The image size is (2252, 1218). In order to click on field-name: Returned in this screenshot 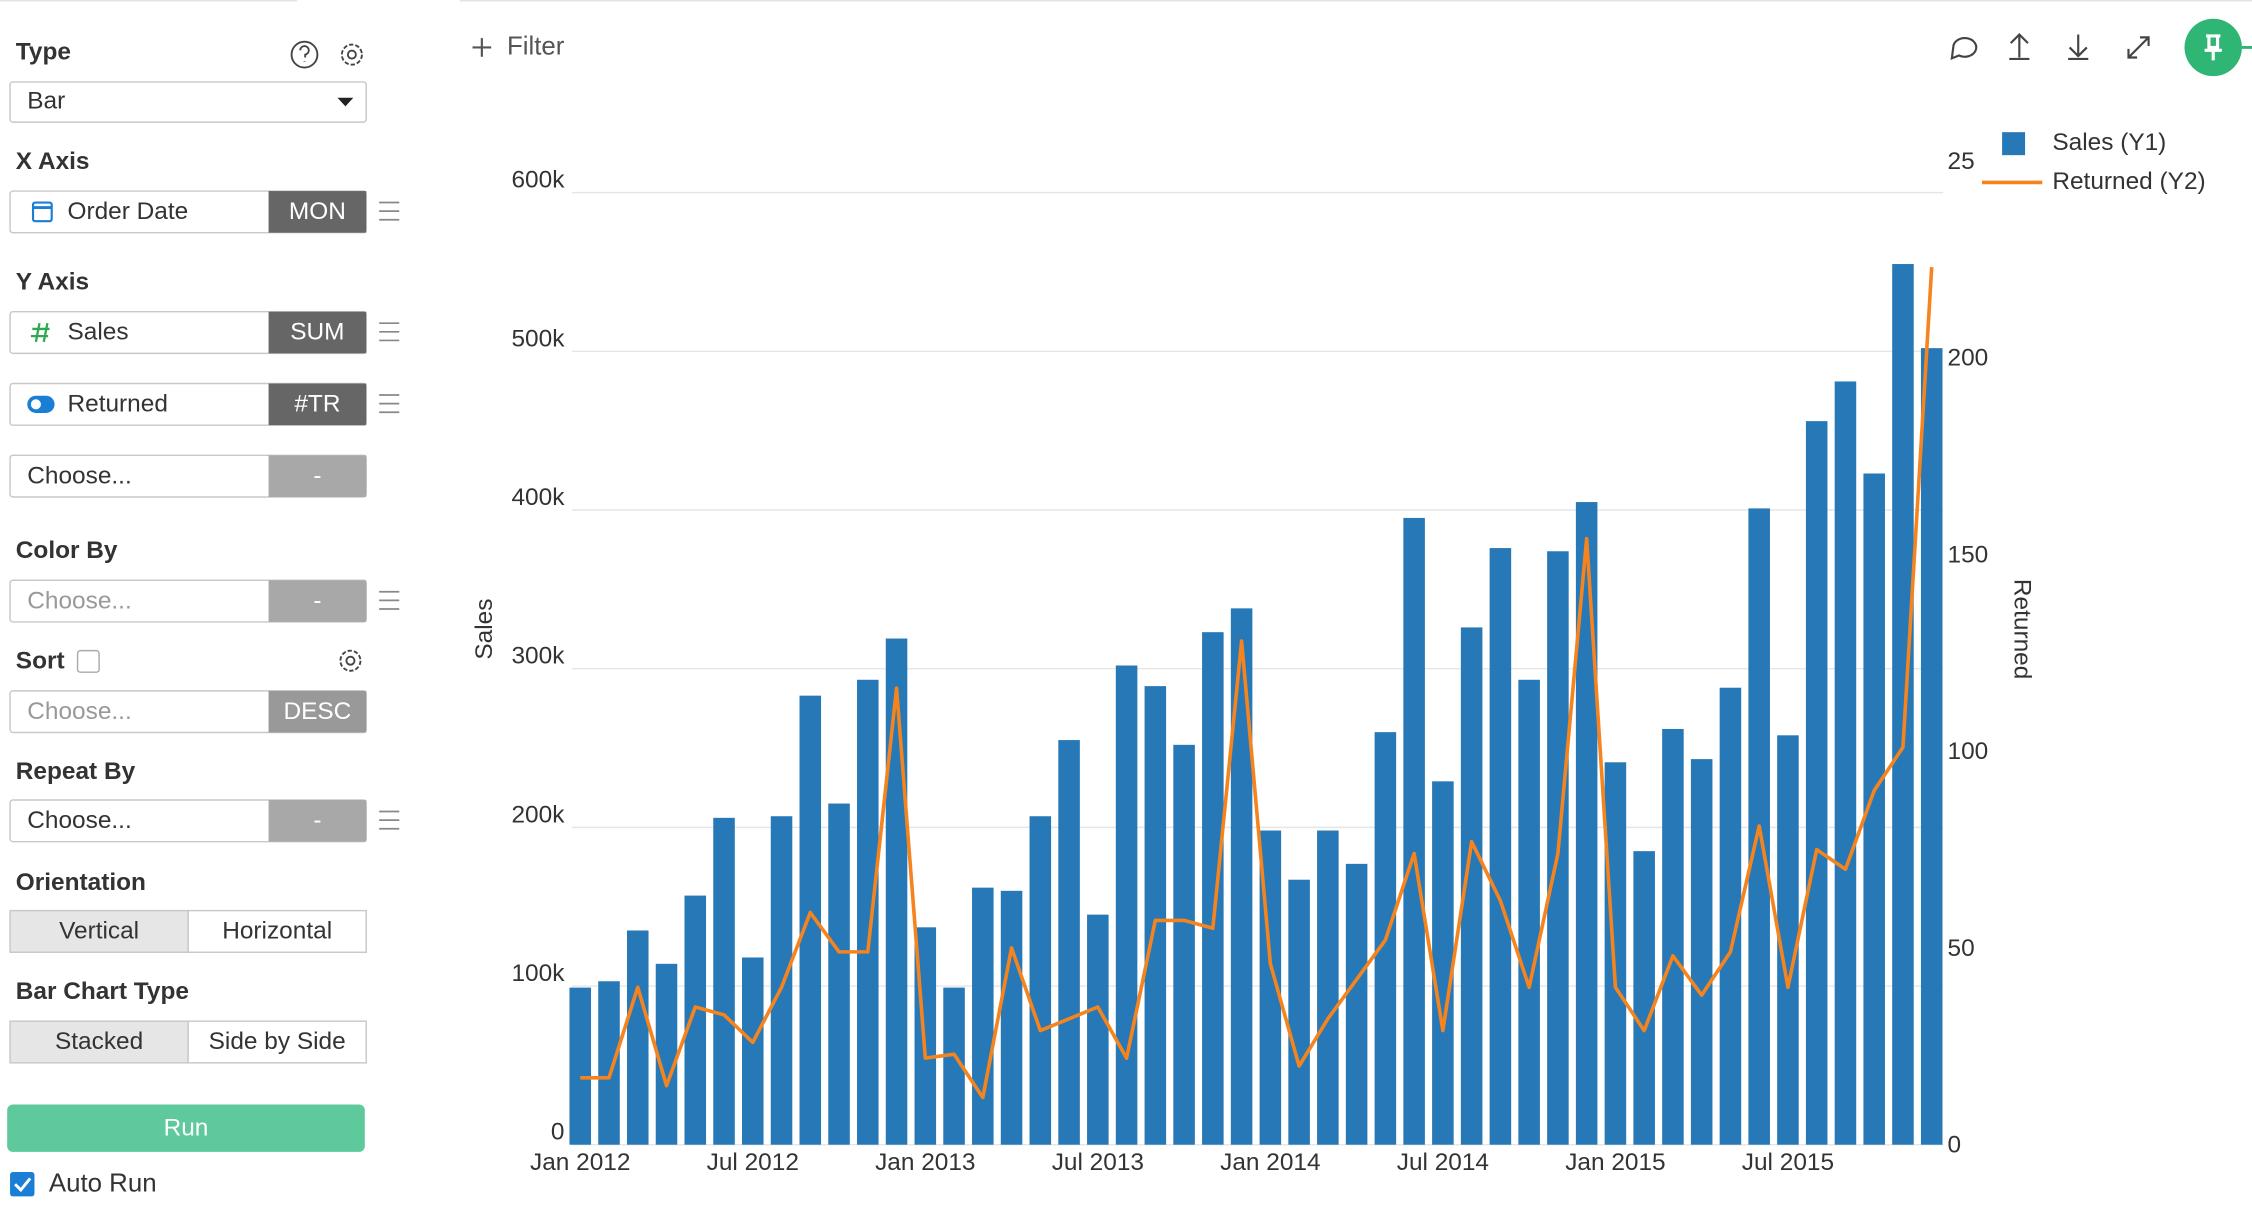, I will do `click(118, 404)`.